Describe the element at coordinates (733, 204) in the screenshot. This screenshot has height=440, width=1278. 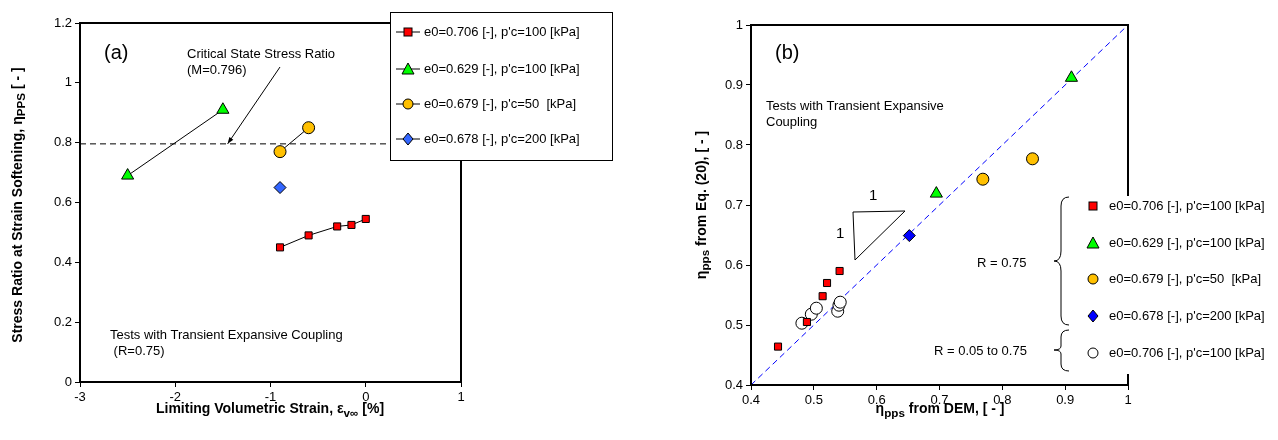
I see `y-tick-label: 0.7` at that location.